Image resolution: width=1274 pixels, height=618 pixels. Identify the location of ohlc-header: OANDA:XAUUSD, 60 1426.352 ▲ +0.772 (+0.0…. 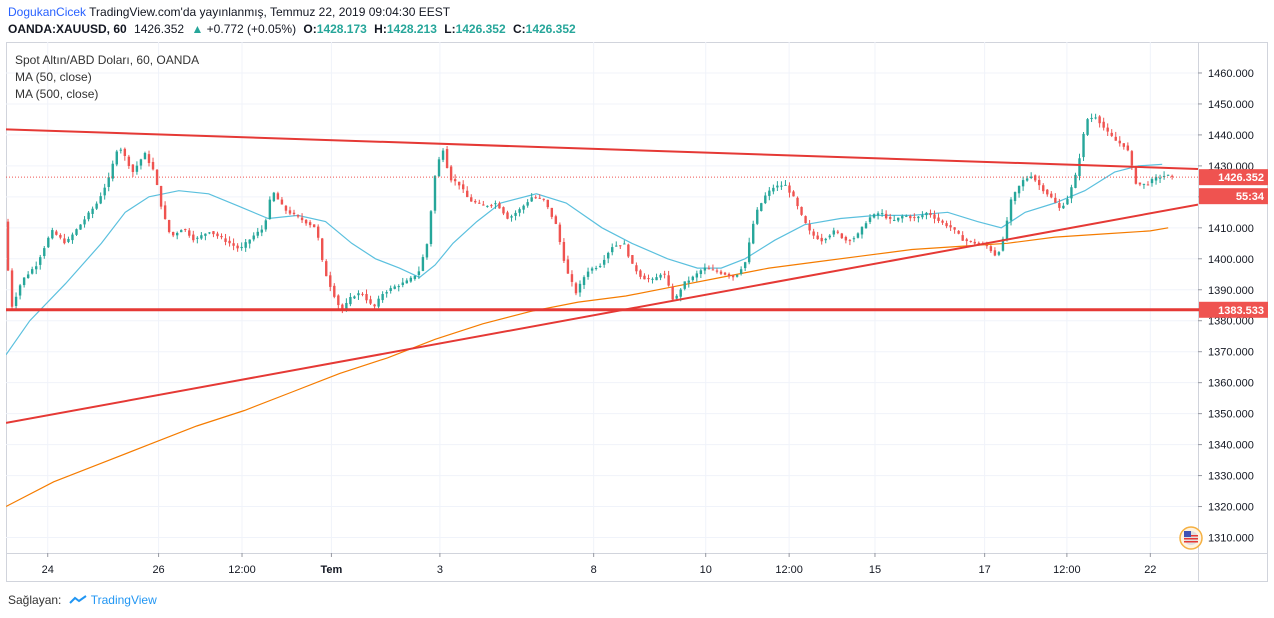
(294, 29).